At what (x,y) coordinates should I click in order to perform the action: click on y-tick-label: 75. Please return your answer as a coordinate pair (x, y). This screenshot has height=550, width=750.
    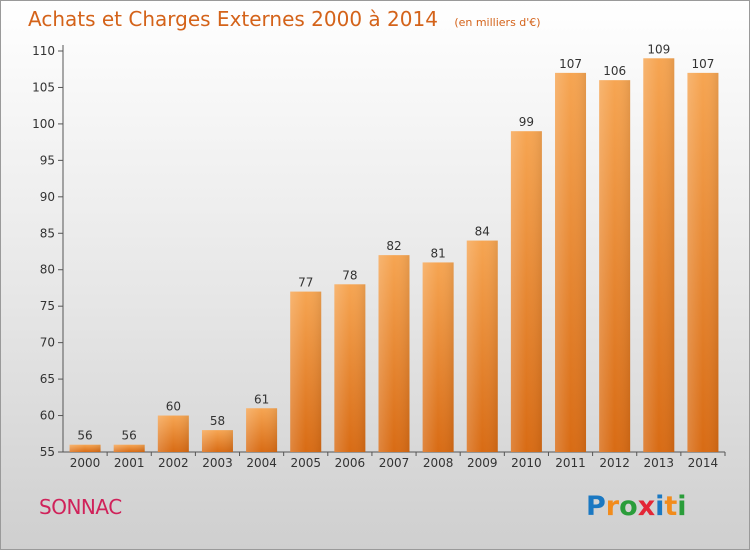
    Looking at the image, I should click on (47, 306).